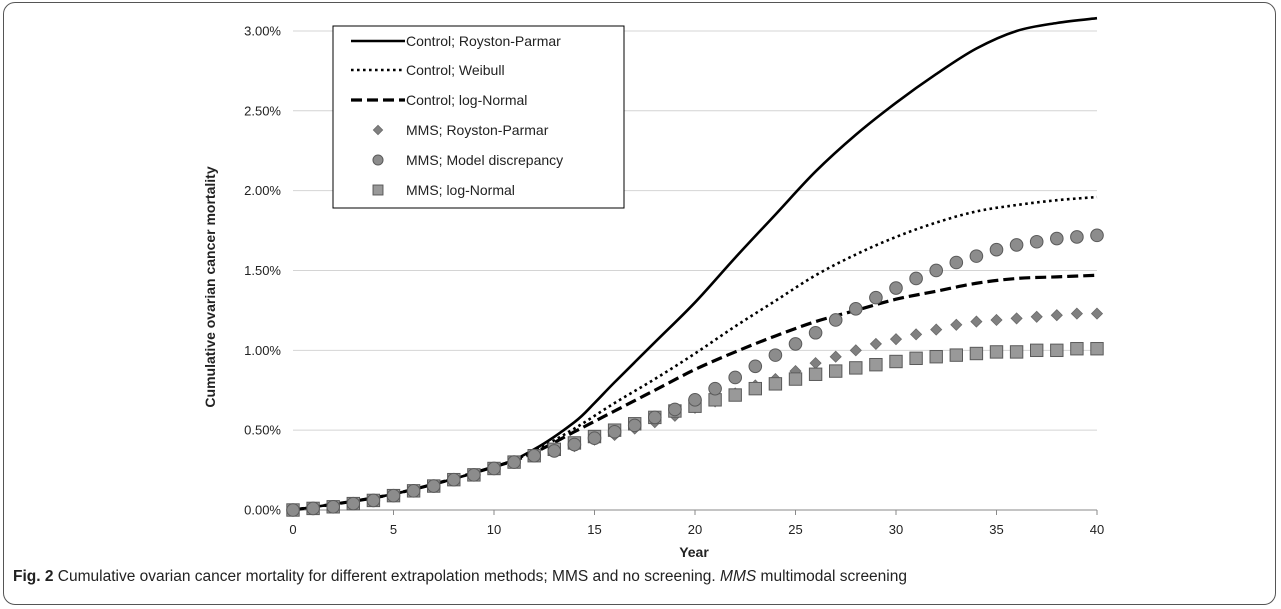  I want to click on legend-item: MMS; Royston-Parmar, so click(460, 130).